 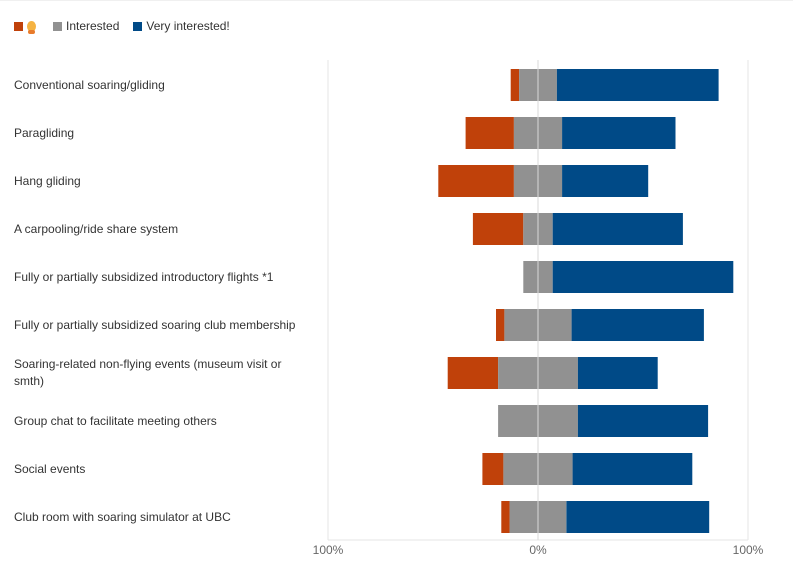 I want to click on top-divider, so click(x=396, y=0).